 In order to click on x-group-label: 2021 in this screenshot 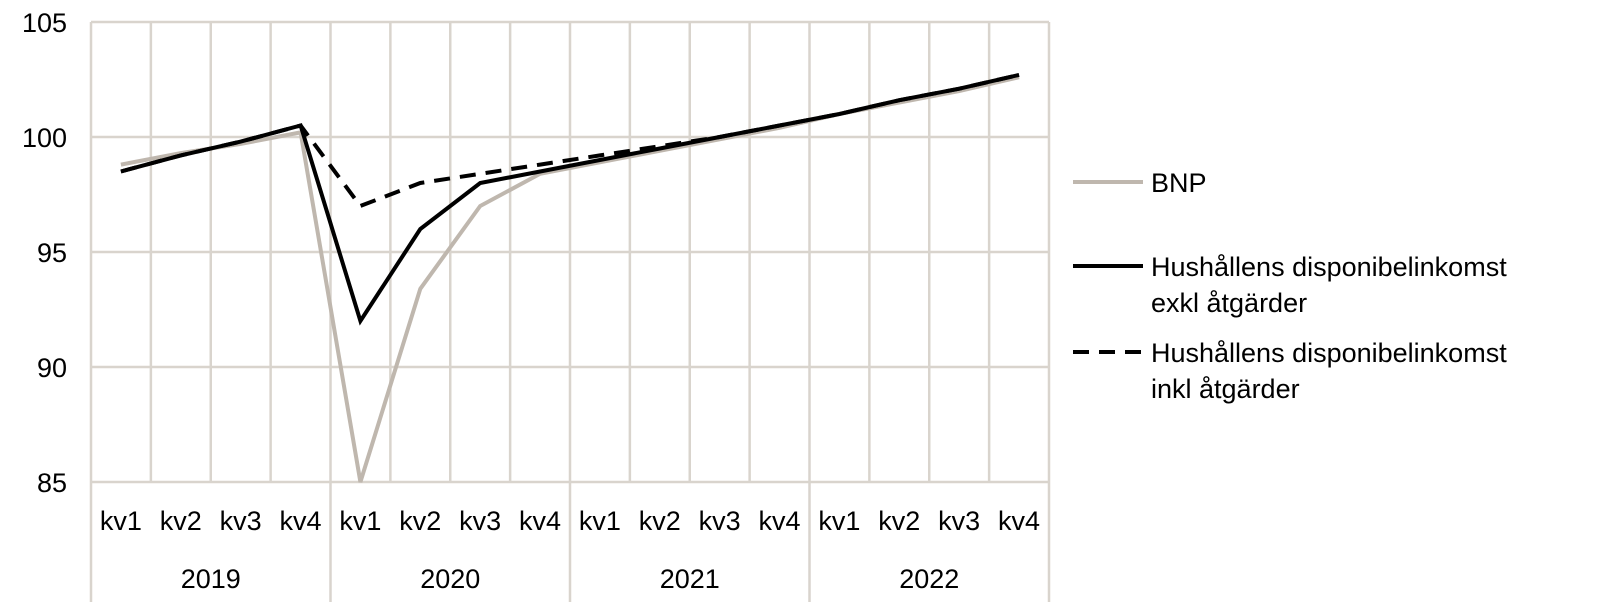, I will do `click(690, 579)`.